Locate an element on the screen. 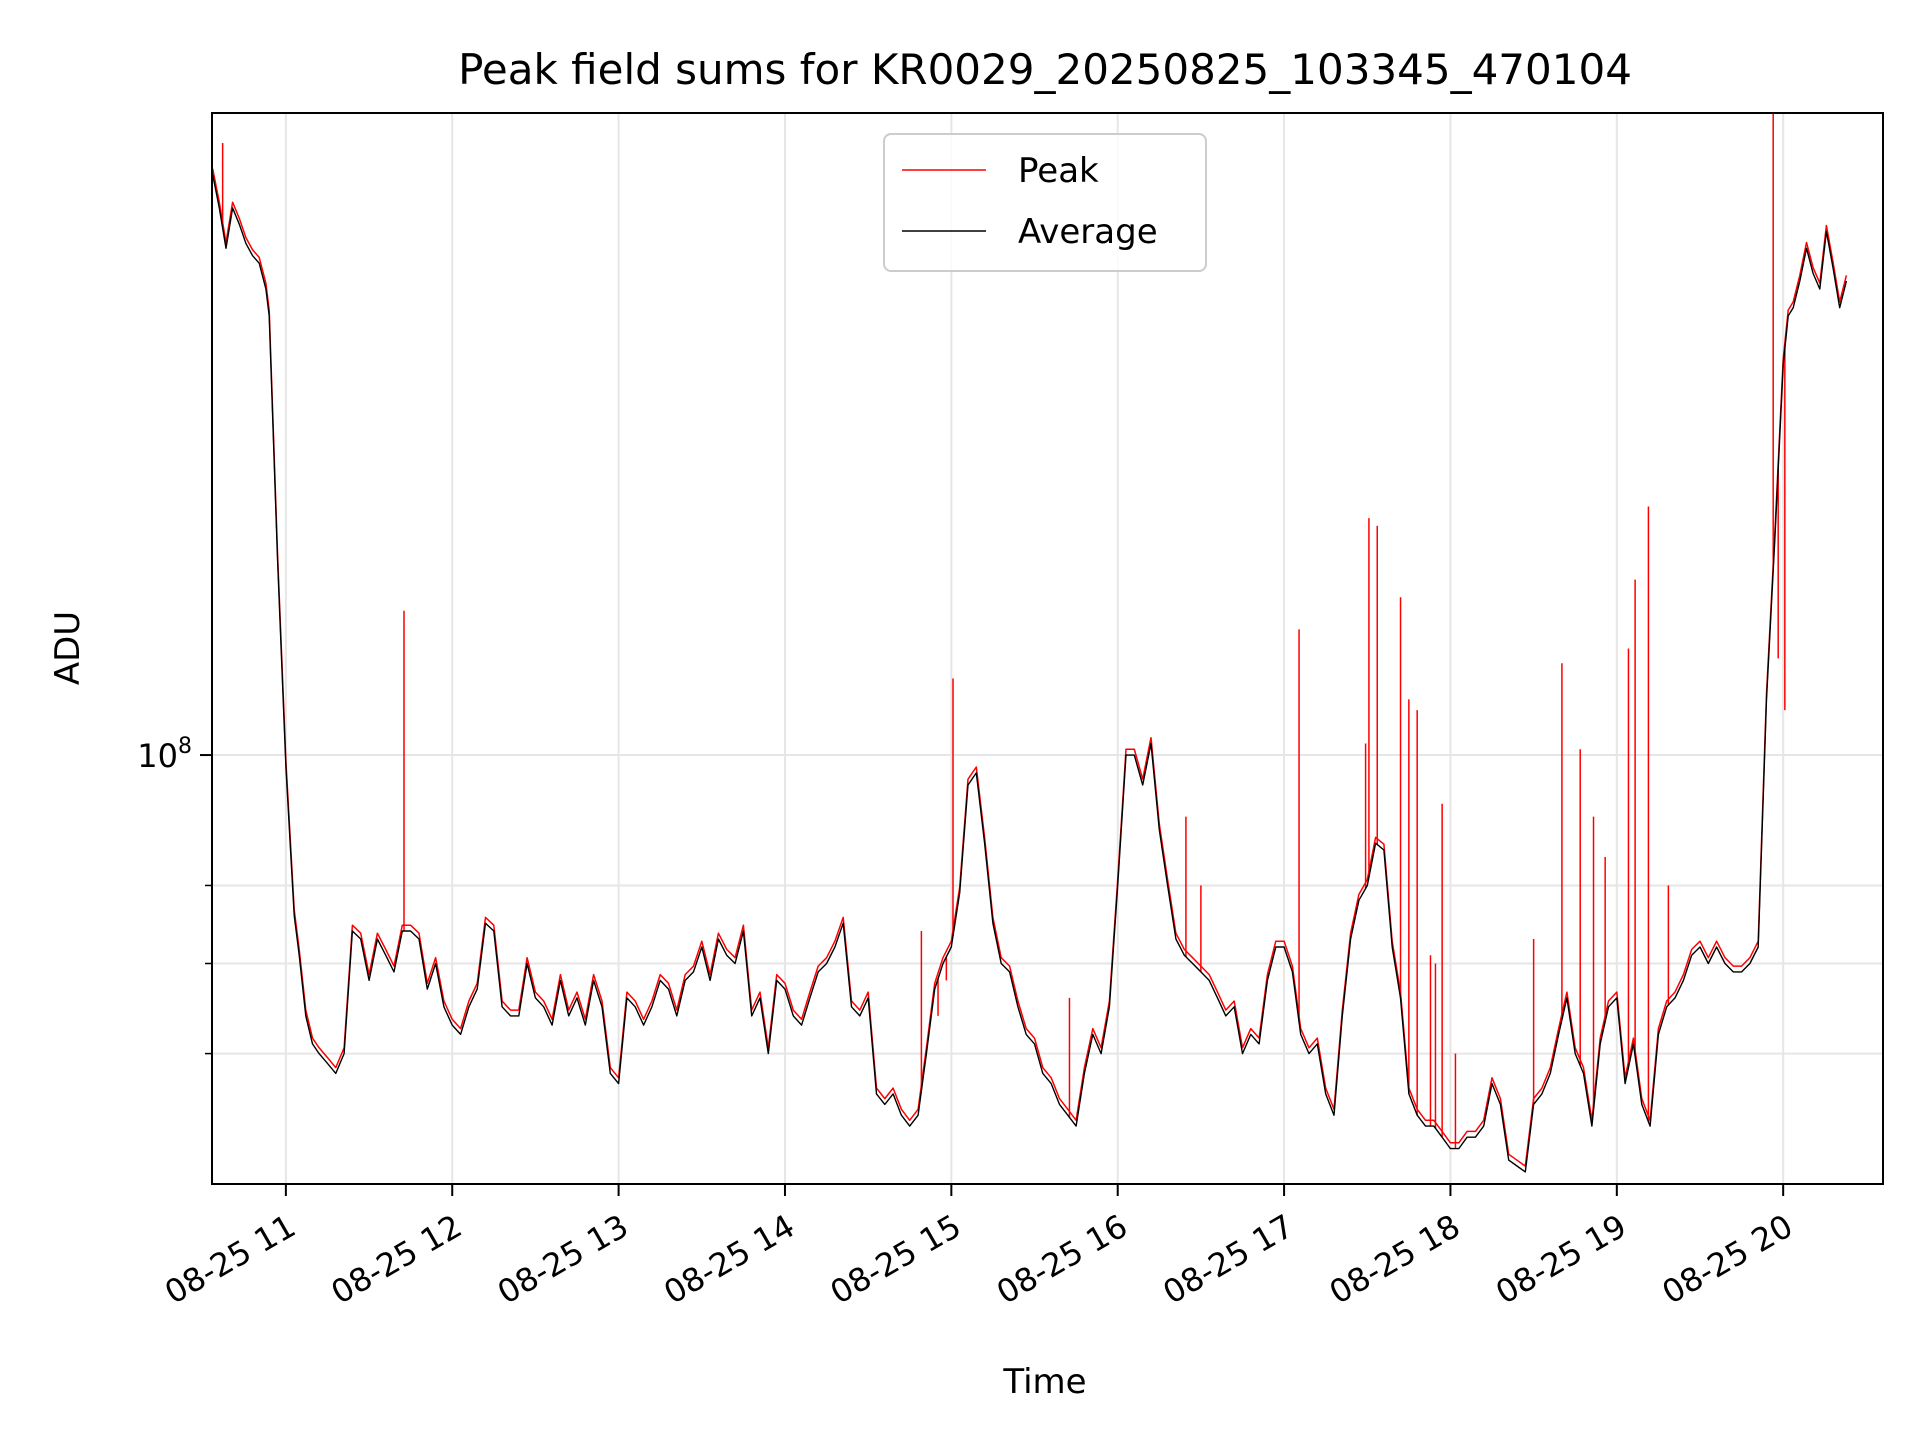 The image size is (1920, 1440). legend-peak-label: Peak is located at coordinates (1058, 171).